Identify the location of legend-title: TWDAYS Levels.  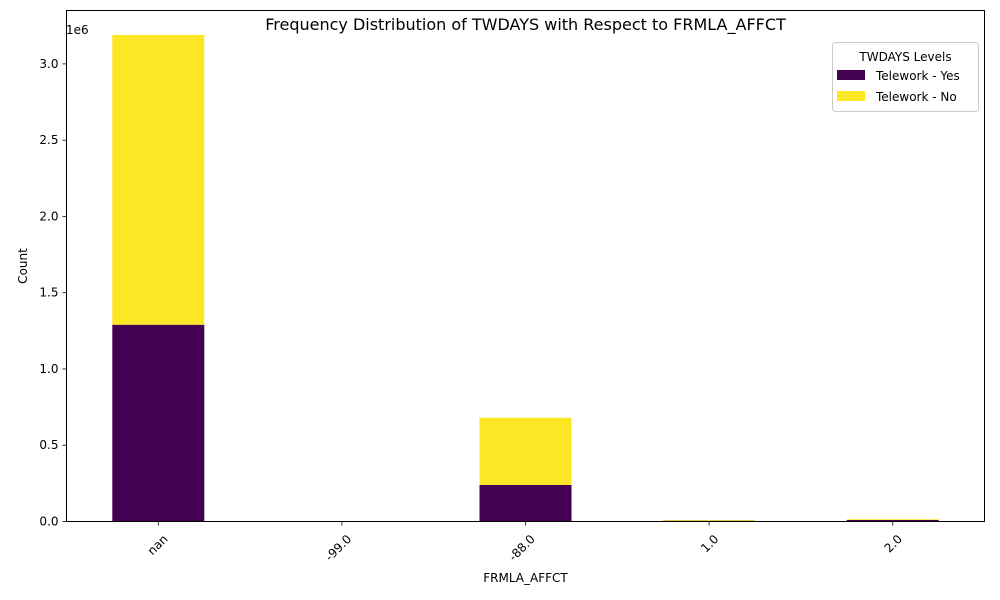
(904, 57).